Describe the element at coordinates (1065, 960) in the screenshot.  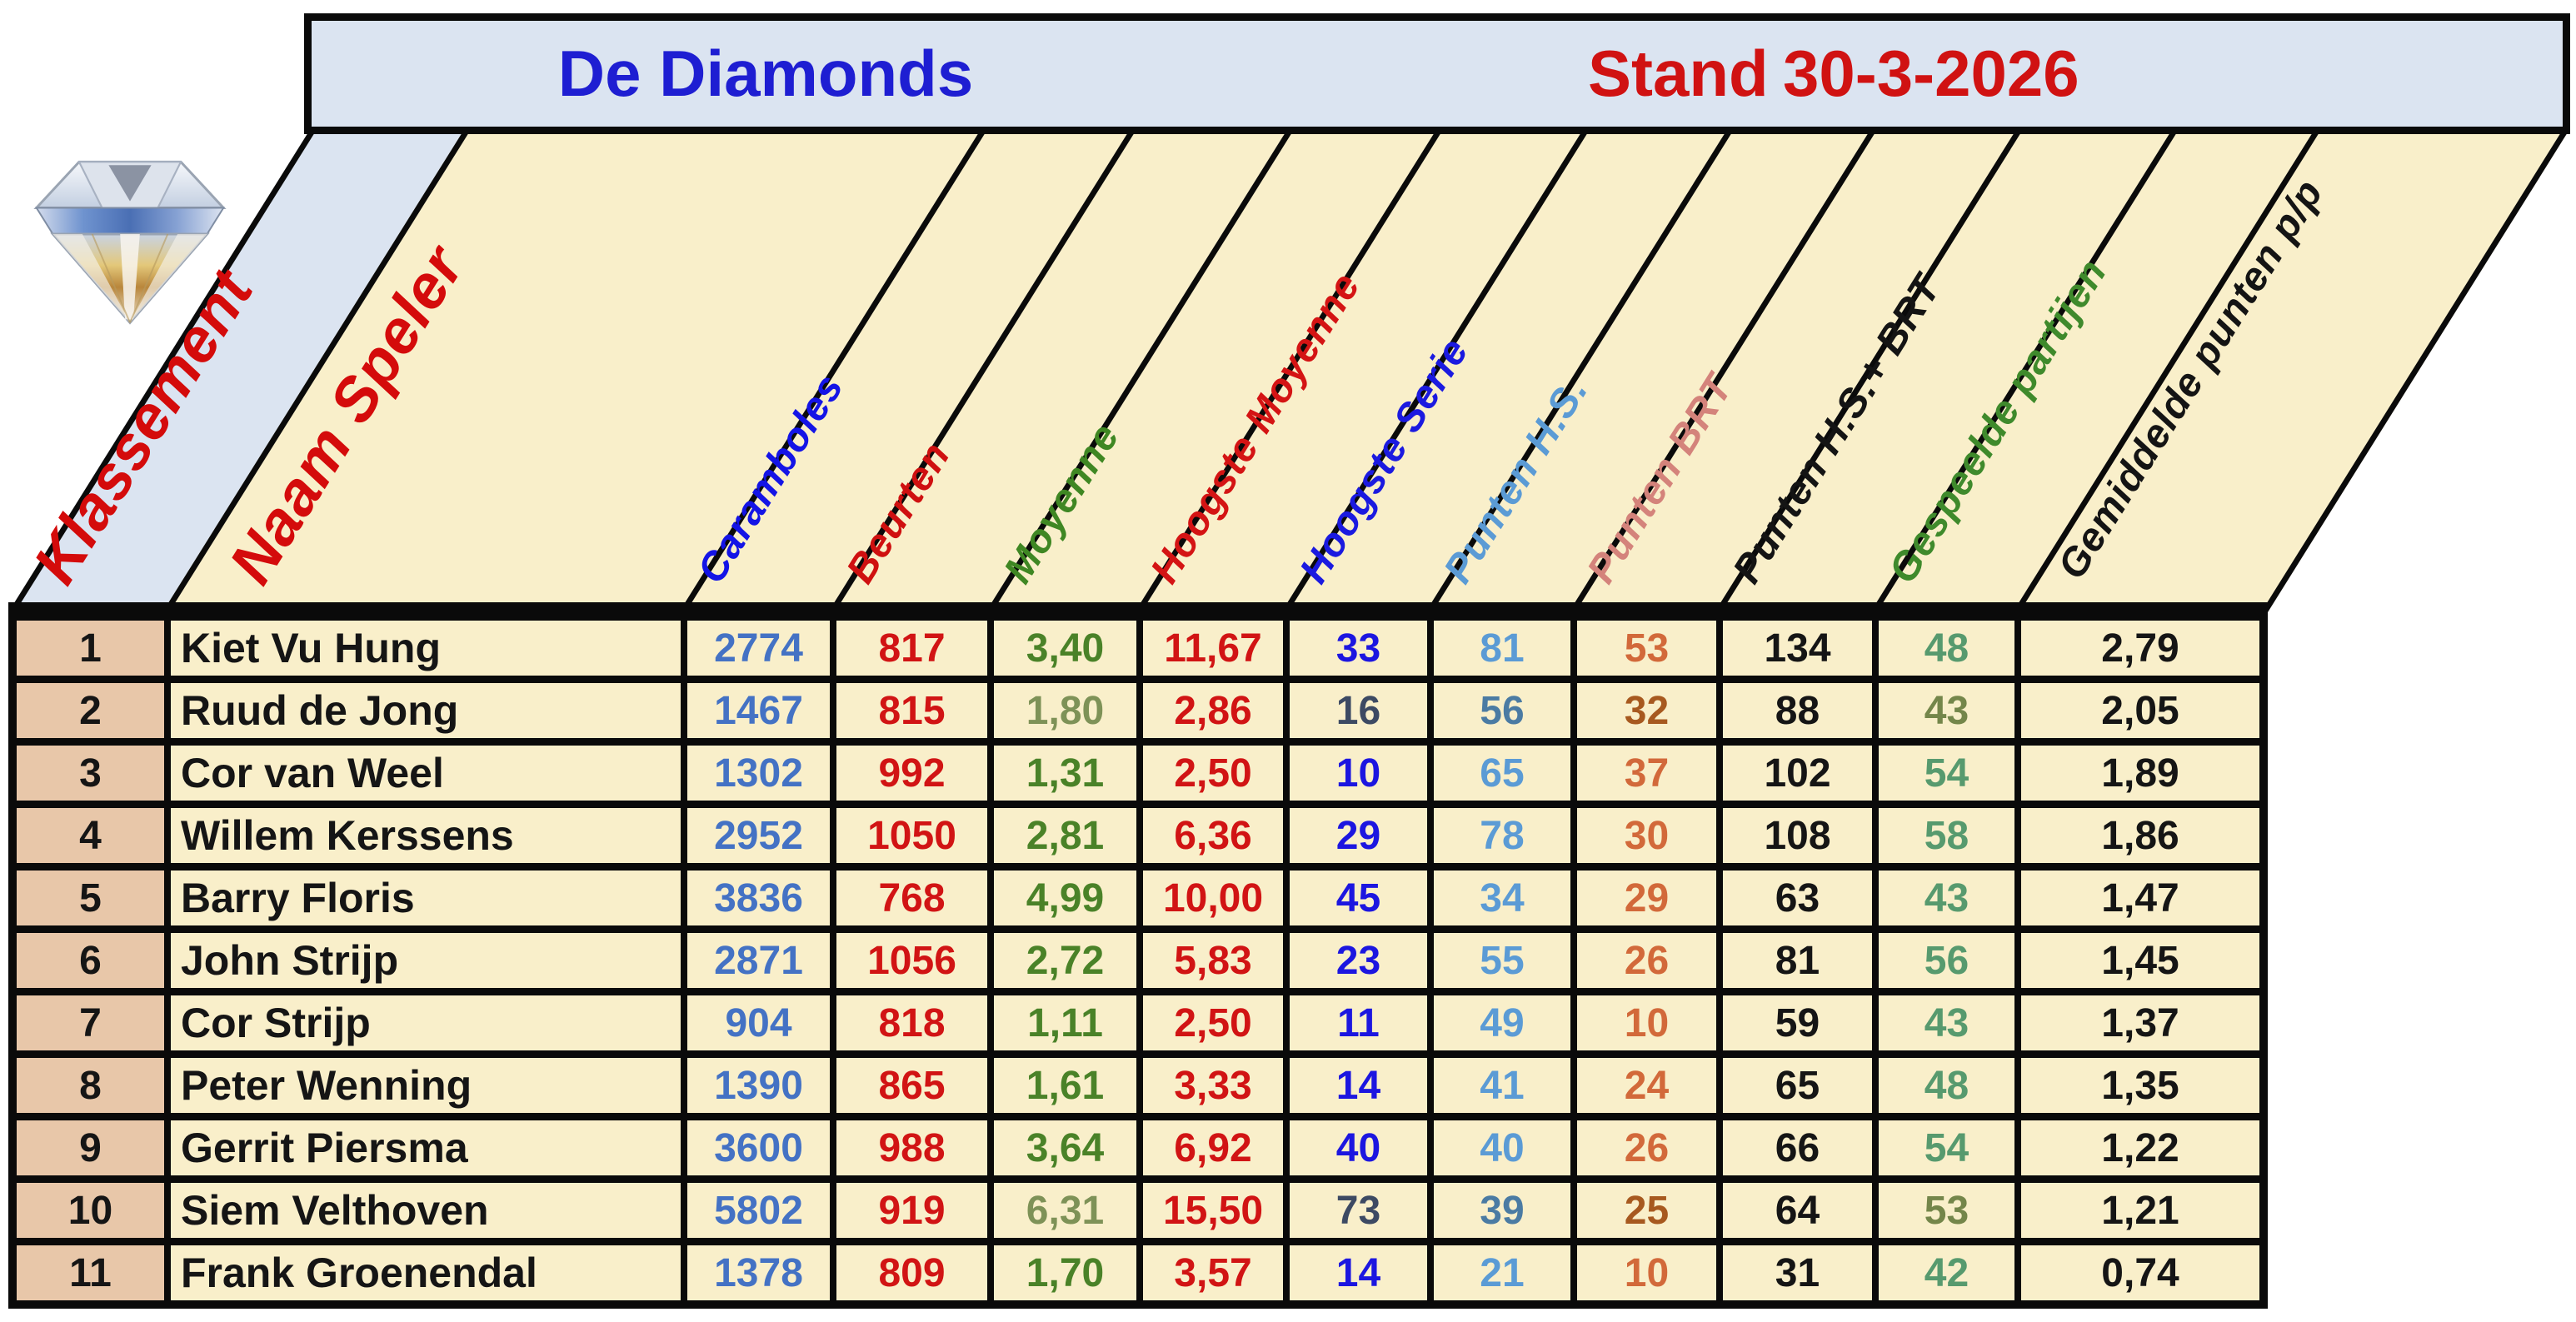
I see `cell-moyenne: 2,72` at that location.